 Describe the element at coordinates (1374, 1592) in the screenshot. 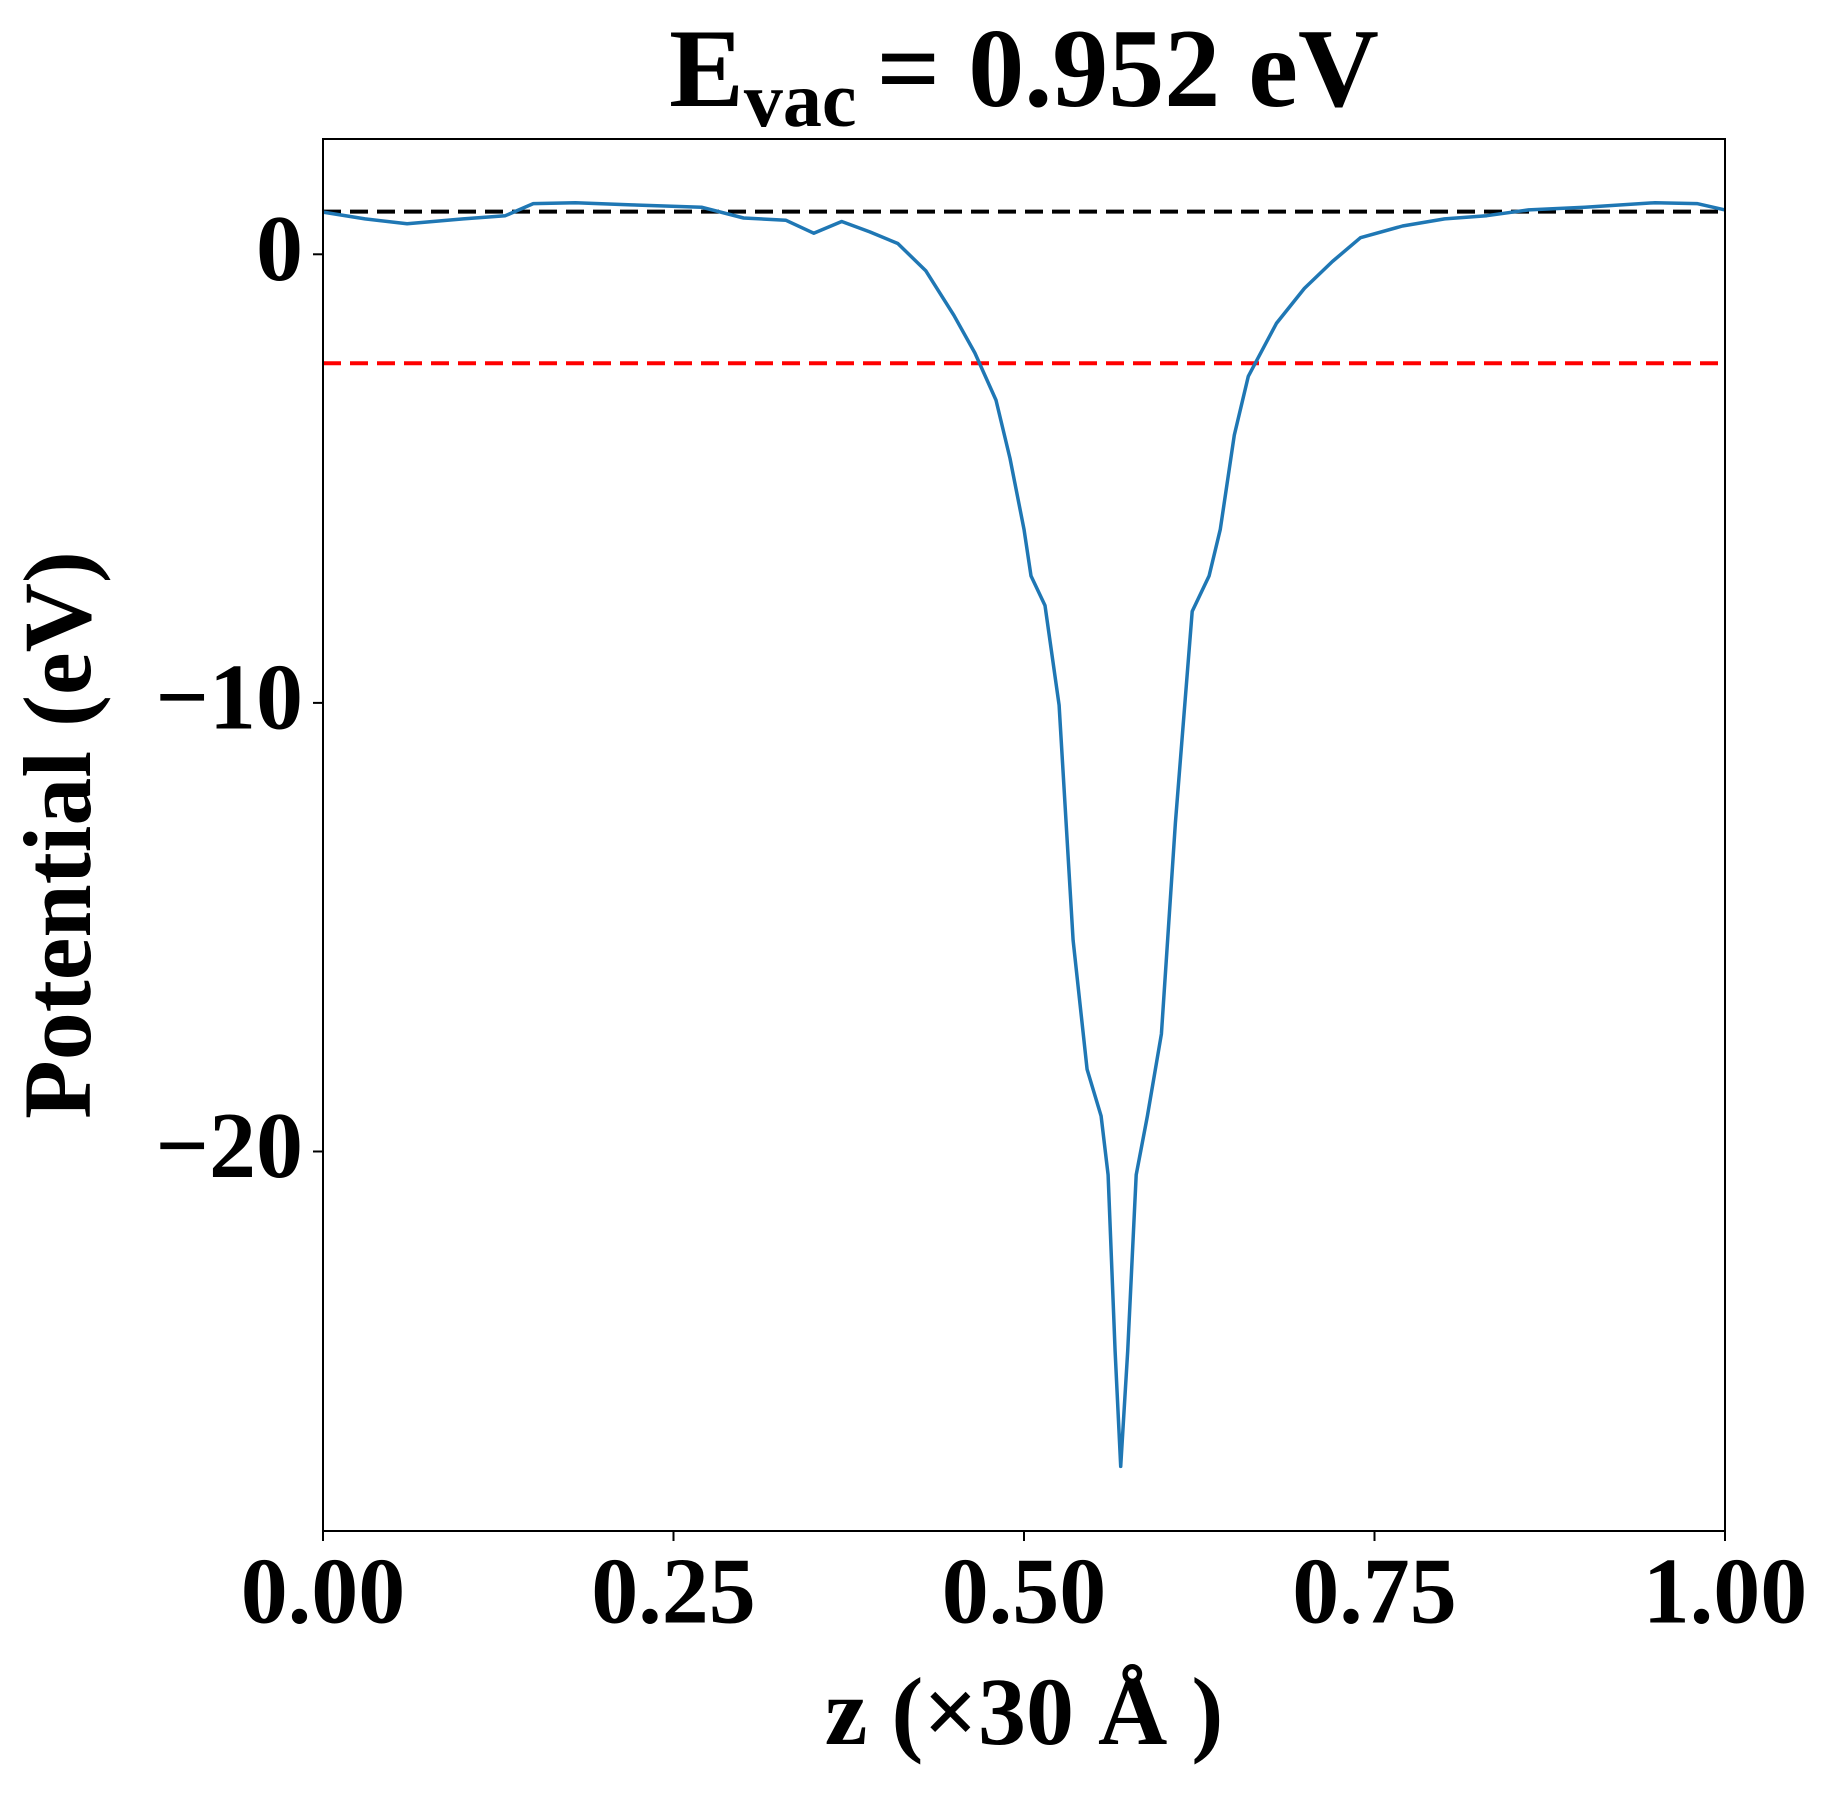

I see `x-tick-label: 0.75` at that location.